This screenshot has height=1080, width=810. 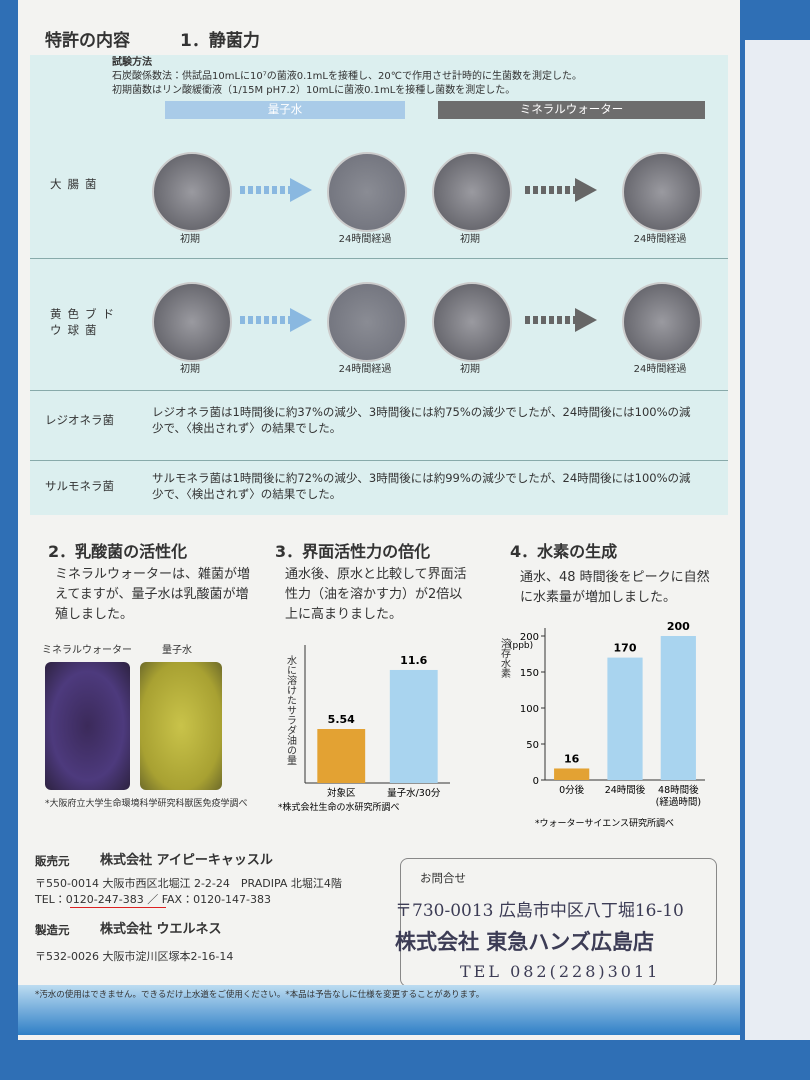 I want to click on header-title: 特許の内容, so click(x=87, y=41).